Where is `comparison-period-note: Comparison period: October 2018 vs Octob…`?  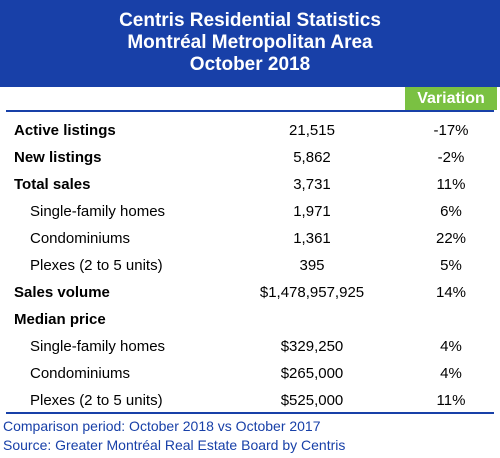 comparison-period-note: Comparison period: October 2018 vs Octob… is located at coordinates (162, 426).